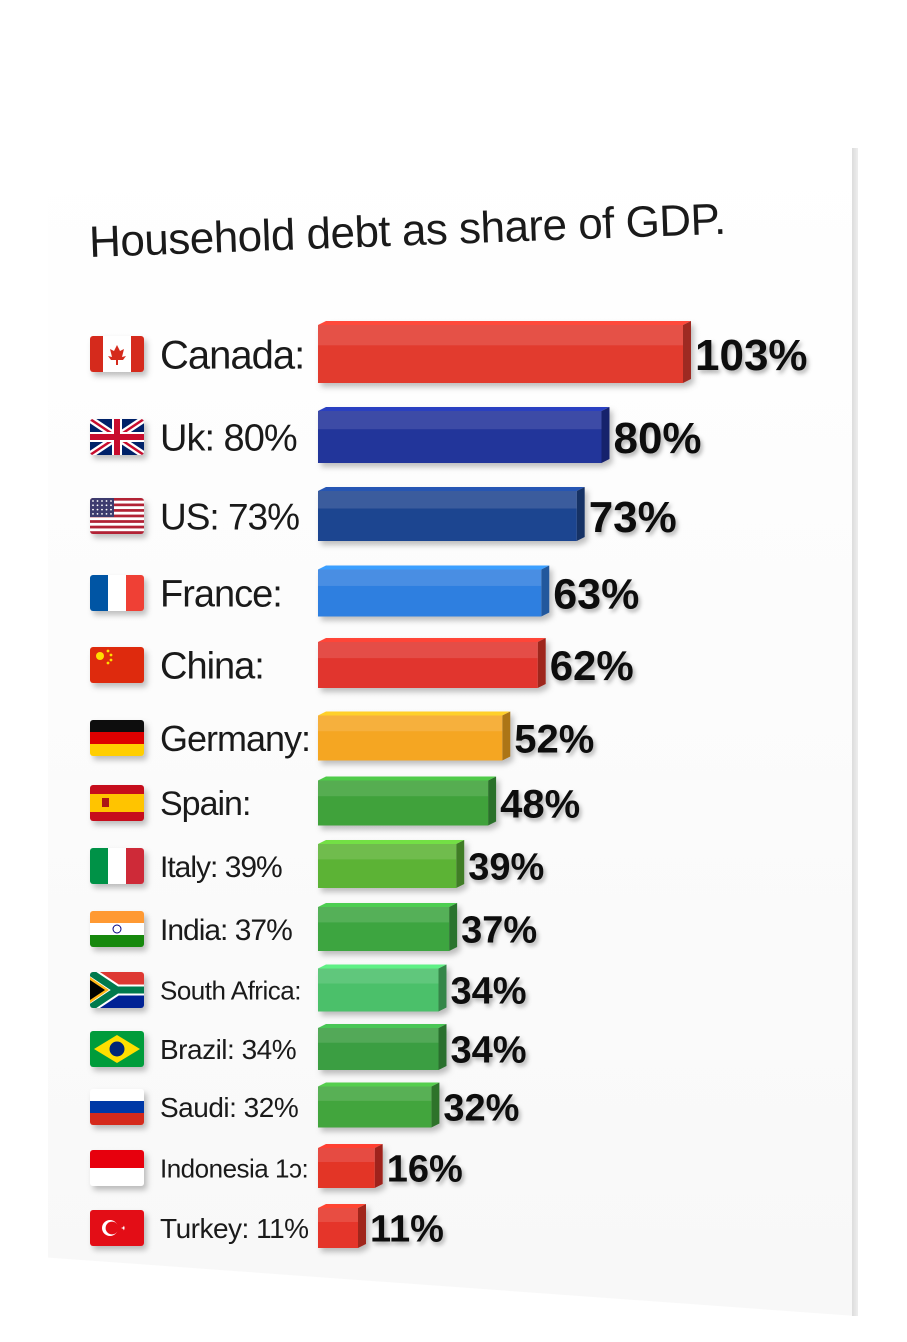 This screenshot has width=907, height=1342. Describe the element at coordinates (226, 930) in the screenshot. I see `country-label: India: 37%` at that location.